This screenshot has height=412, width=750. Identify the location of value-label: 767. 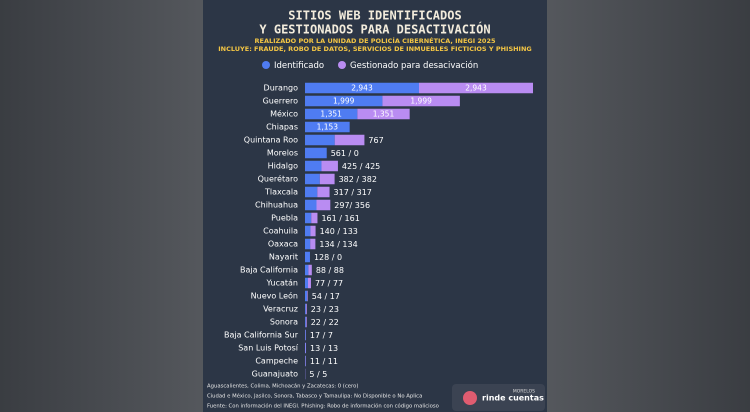
(375, 140).